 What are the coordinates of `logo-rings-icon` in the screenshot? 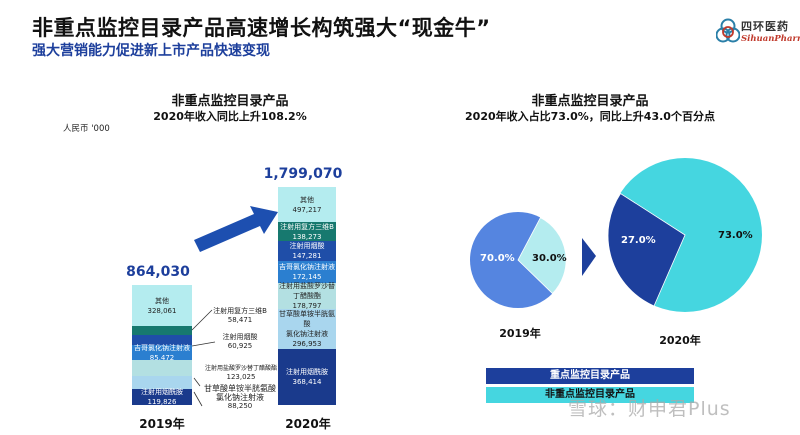 It's located at (728, 30).